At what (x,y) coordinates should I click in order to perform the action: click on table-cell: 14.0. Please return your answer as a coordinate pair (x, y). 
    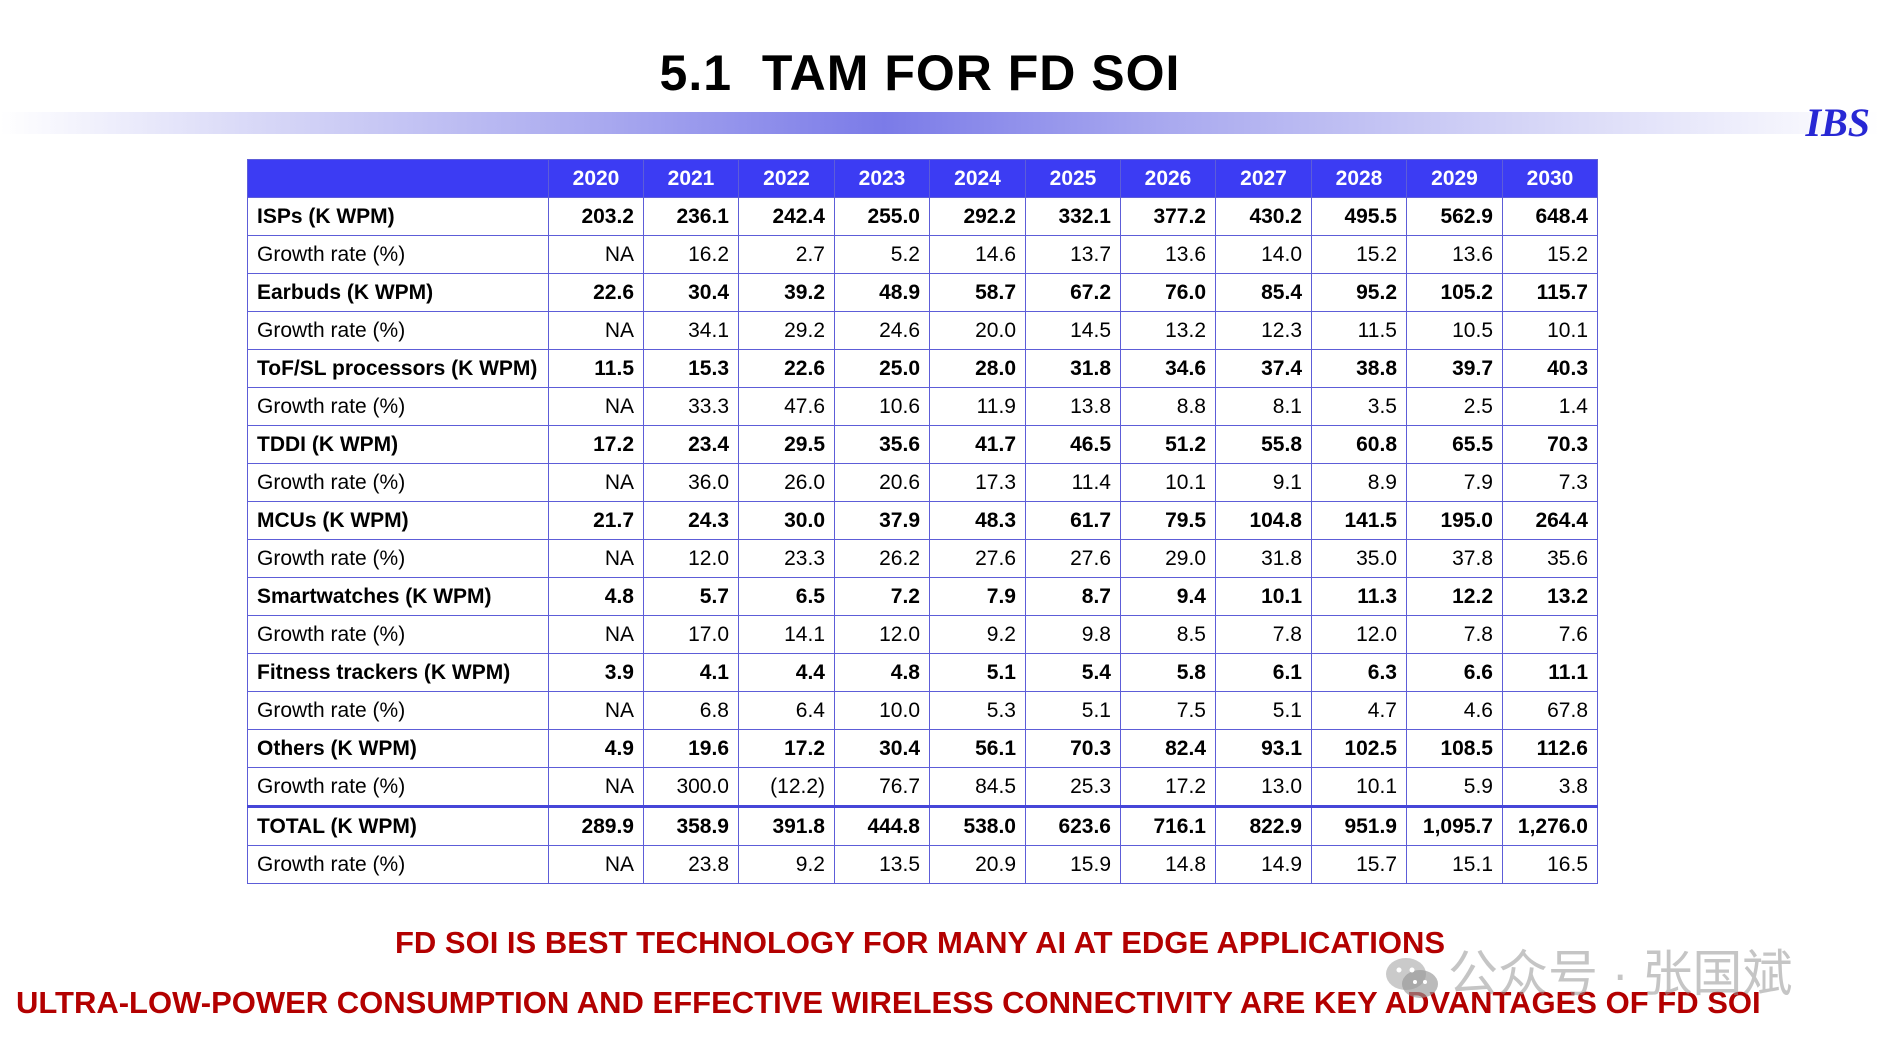
    Looking at the image, I should click on (1263, 254).